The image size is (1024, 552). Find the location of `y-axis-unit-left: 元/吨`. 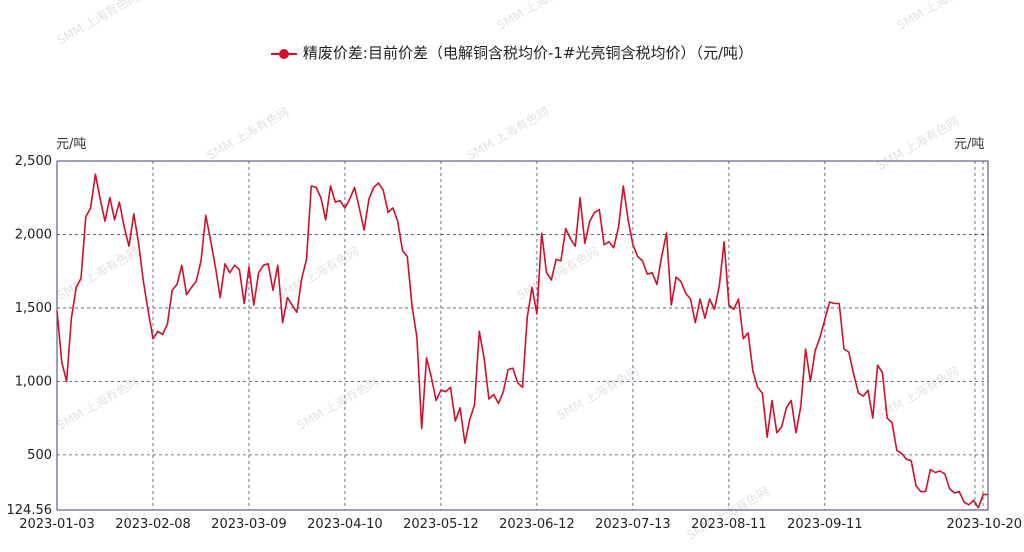

y-axis-unit-left: 元/吨 is located at coordinates (71, 144).